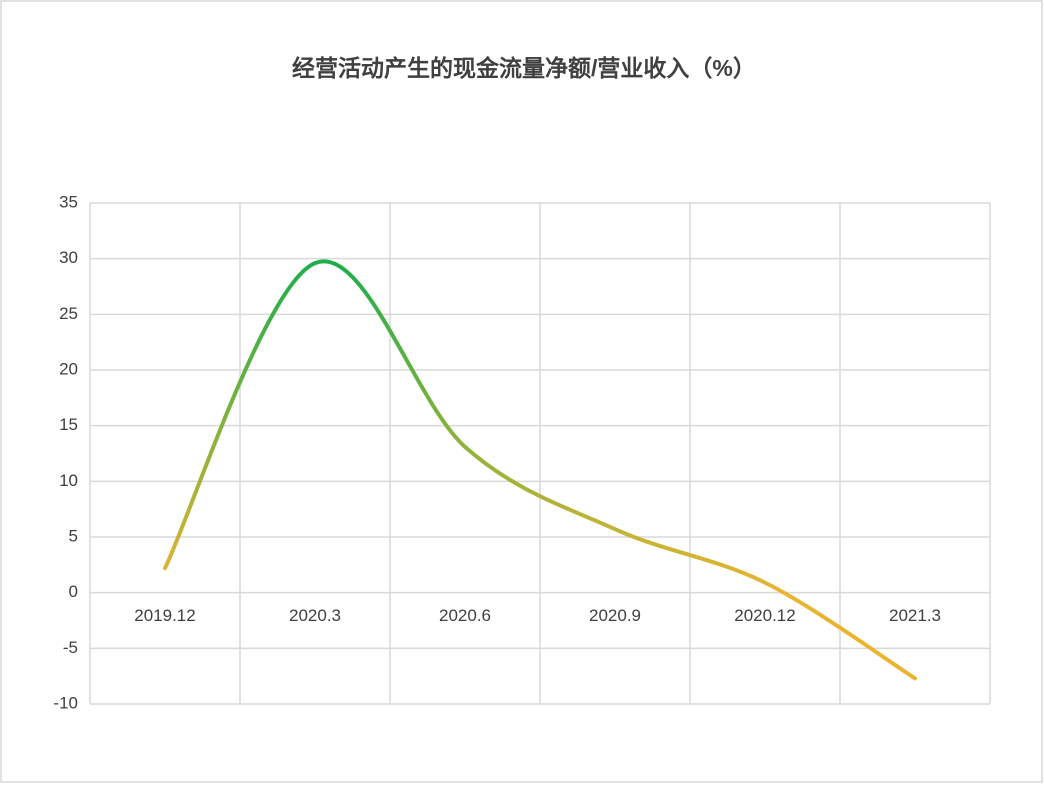 The height and width of the screenshot is (802, 1044). I want to click on y-tick-label: 15, so click(68, 424).